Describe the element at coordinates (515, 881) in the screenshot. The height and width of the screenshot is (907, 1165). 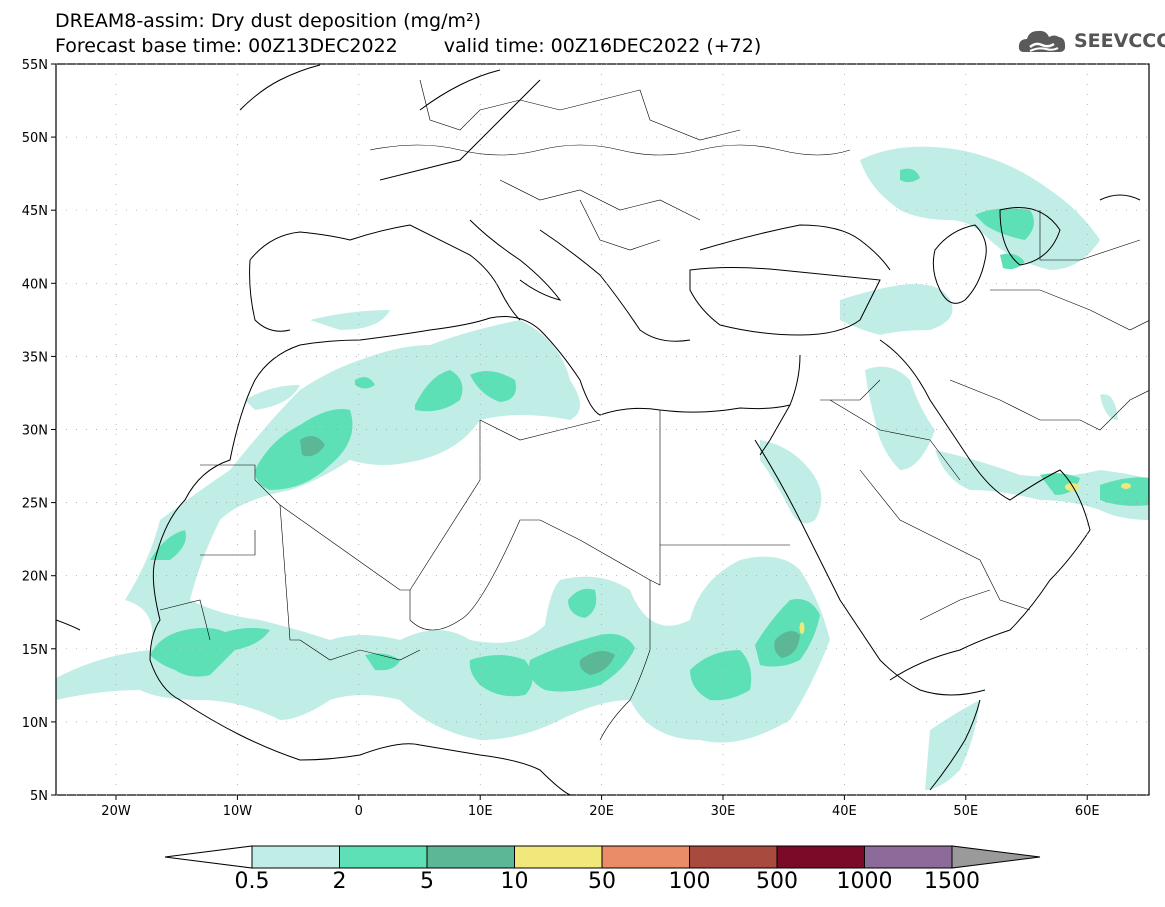
I see `colorbar-label: 10` at that location.